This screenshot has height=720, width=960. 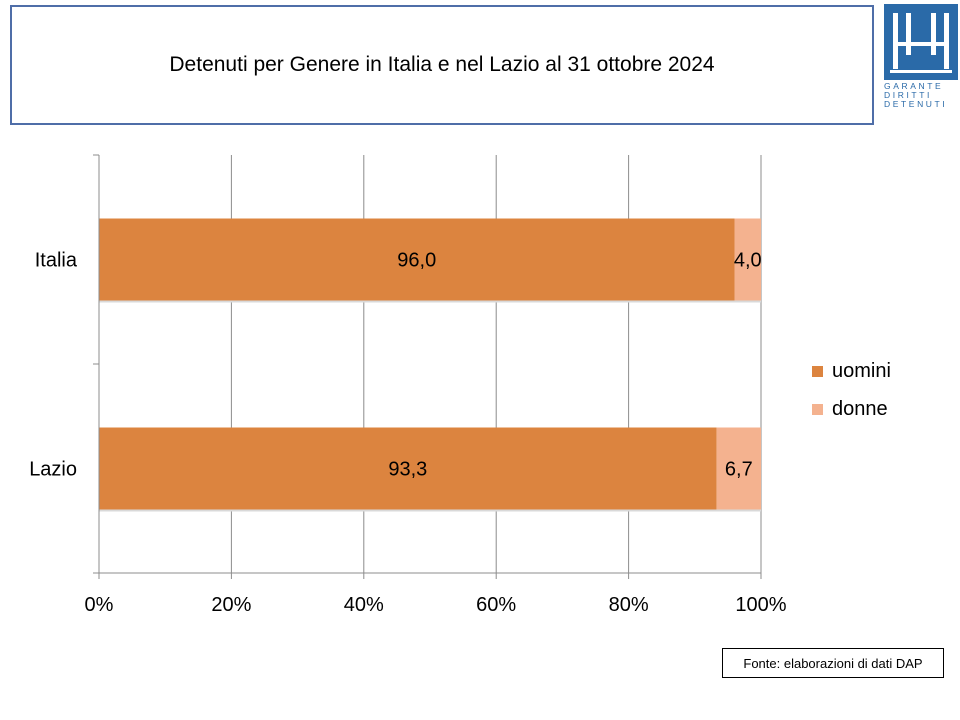 I want to click on bar-uomini-lazio, so click(x=408, y=468).